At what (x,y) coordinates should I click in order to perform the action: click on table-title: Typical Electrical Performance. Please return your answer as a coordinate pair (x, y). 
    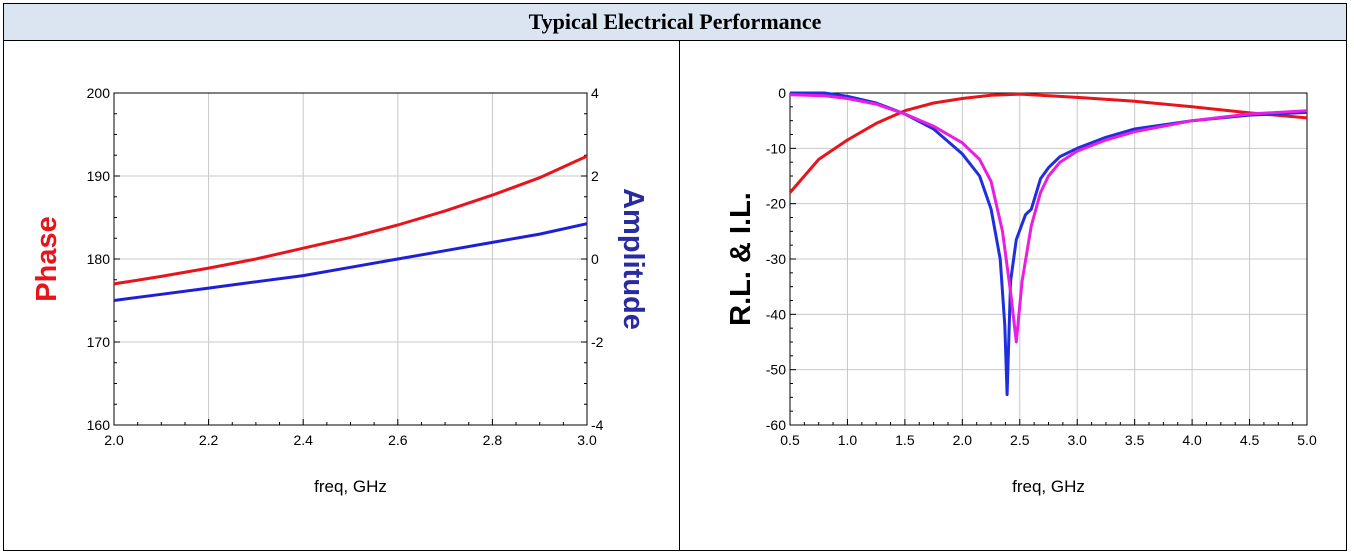
    Looking at the image, I should click on (675, 22).